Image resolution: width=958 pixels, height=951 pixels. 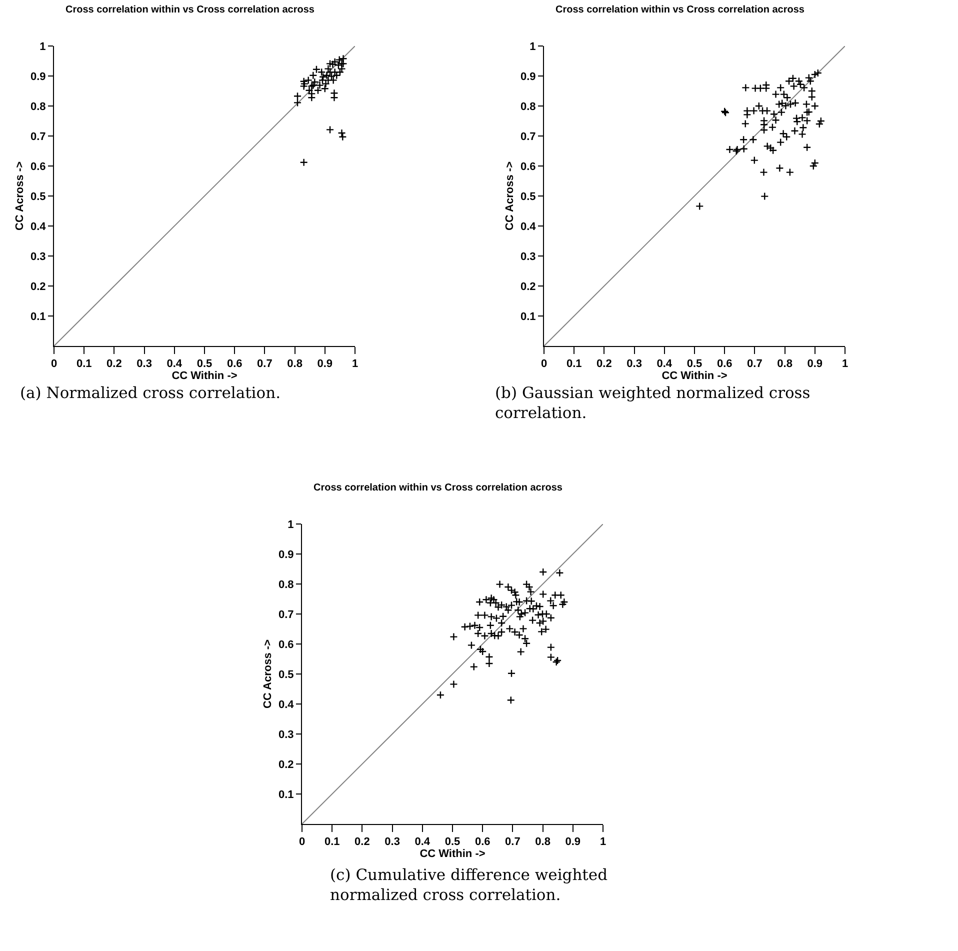 I want to click on text: (b) Gaussian weighted normalized cross correlation., so click(x=653, y=403).